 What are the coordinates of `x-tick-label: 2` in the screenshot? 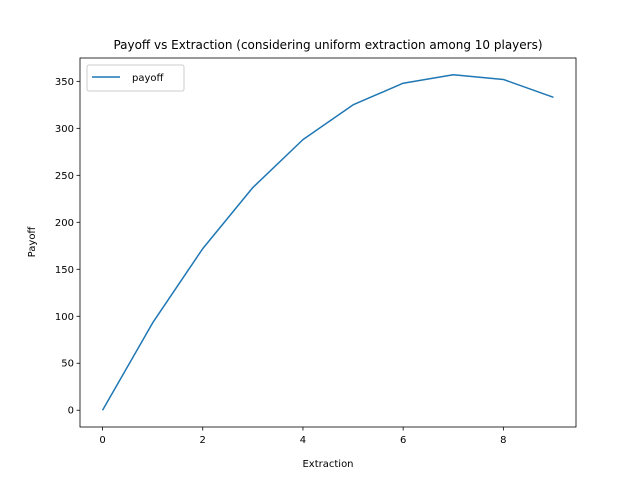 It's located at (203, 440).